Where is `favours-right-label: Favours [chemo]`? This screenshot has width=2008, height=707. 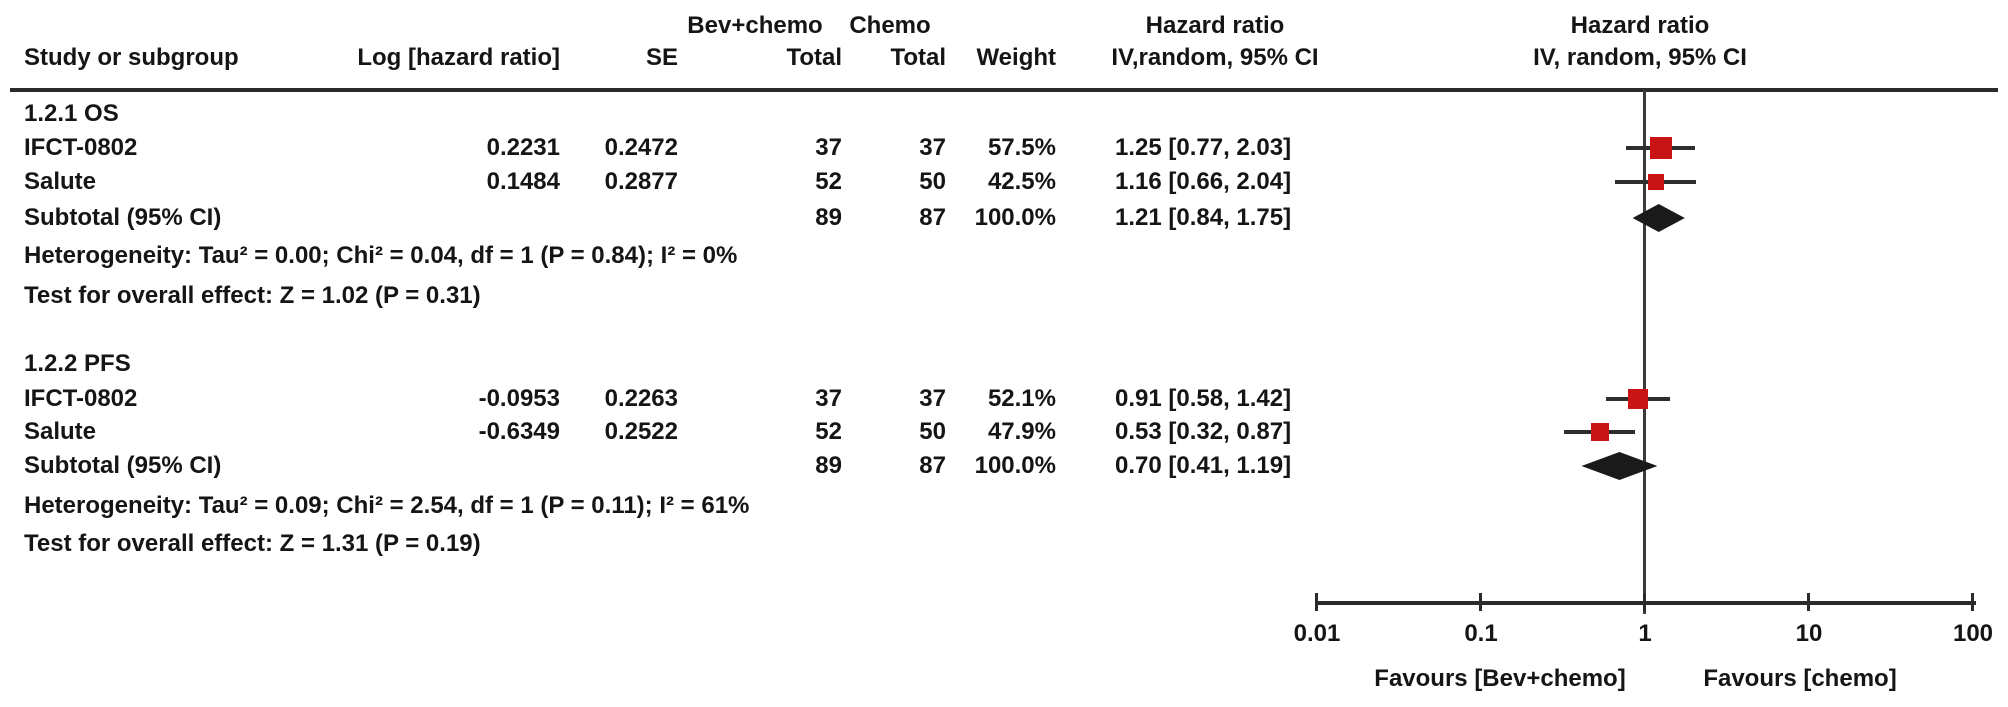
favours-right-label: Favours [chemo] is located at coordinates (1800, 678).